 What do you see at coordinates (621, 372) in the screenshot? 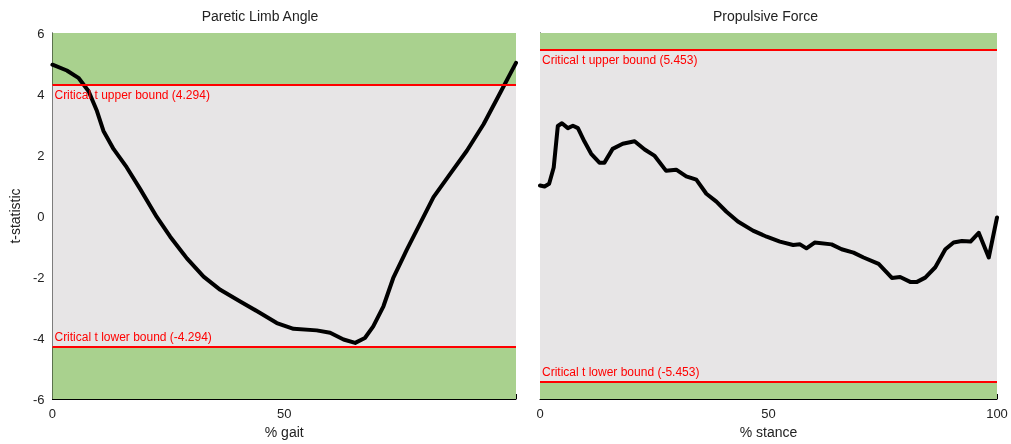
I see `ref-line-label: Critical t lower bound (-5.453)` at bounding box center [621, 372].